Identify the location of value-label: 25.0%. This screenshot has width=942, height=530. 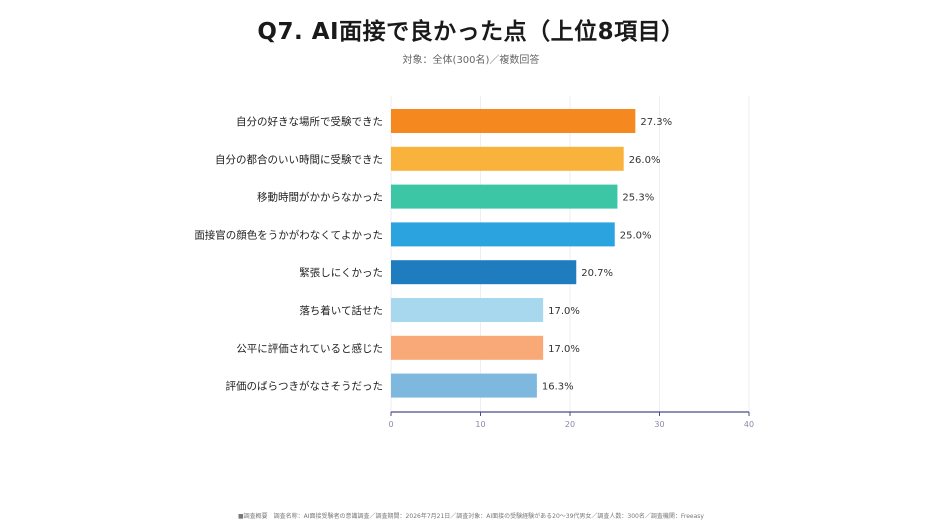
(636, 235).